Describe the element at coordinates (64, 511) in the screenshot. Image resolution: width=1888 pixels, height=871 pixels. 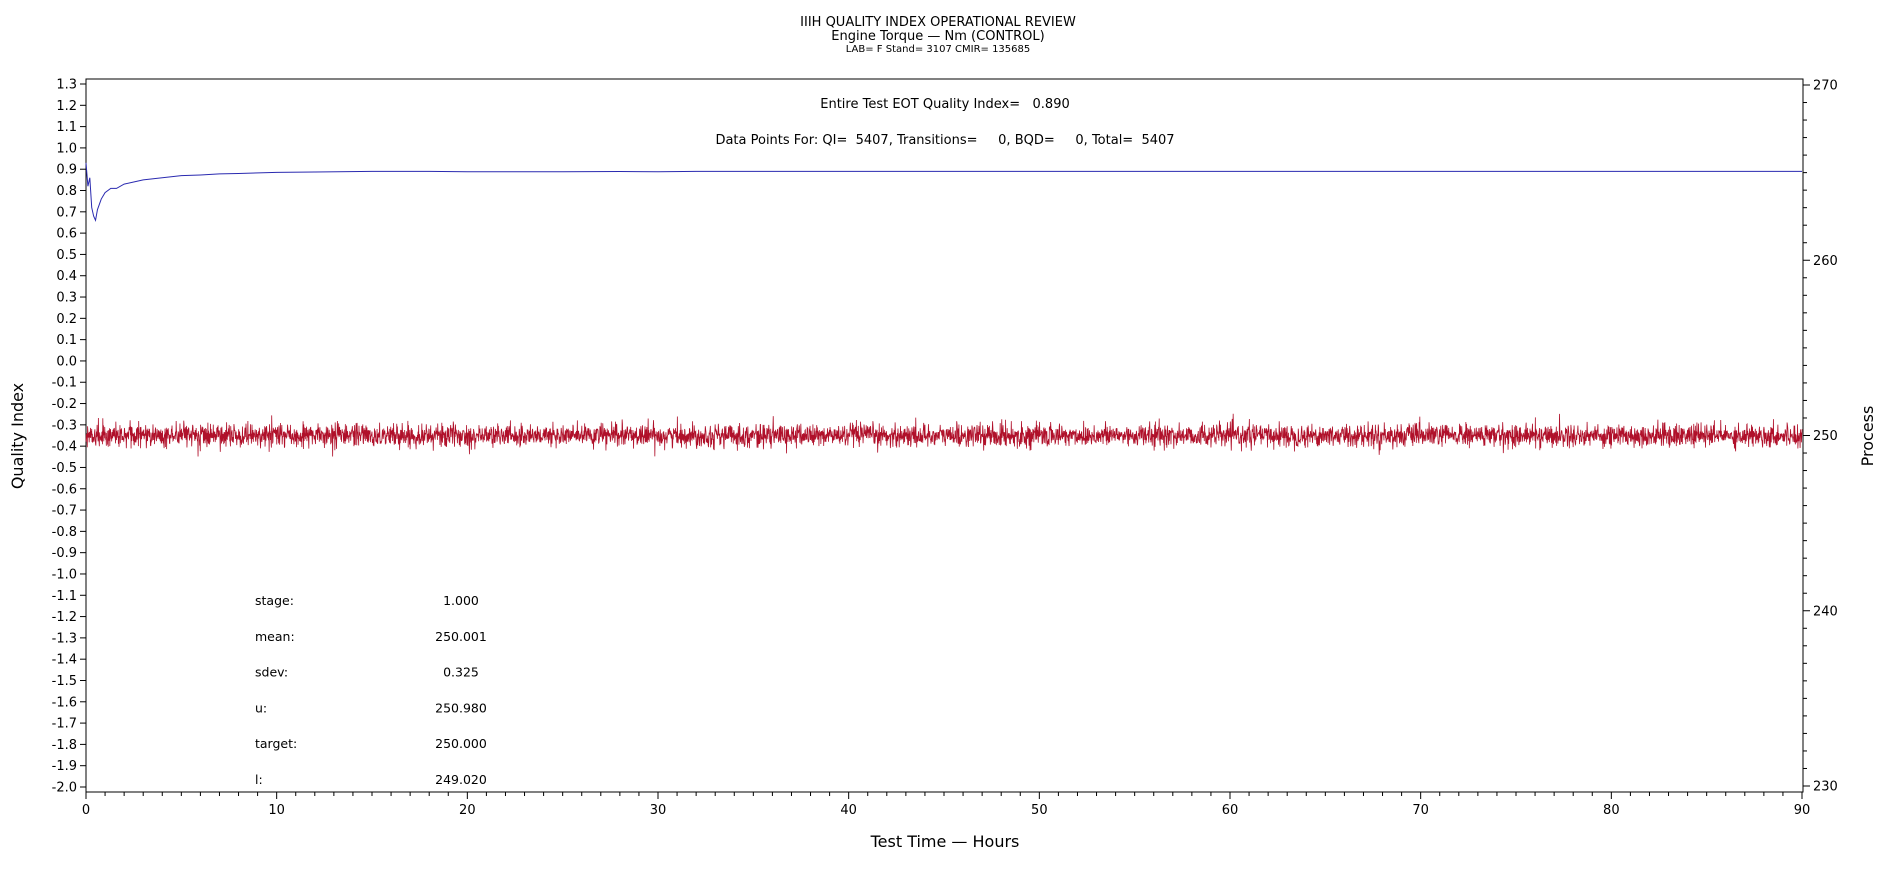
I see `y-tick-label: -0.7` at that location.